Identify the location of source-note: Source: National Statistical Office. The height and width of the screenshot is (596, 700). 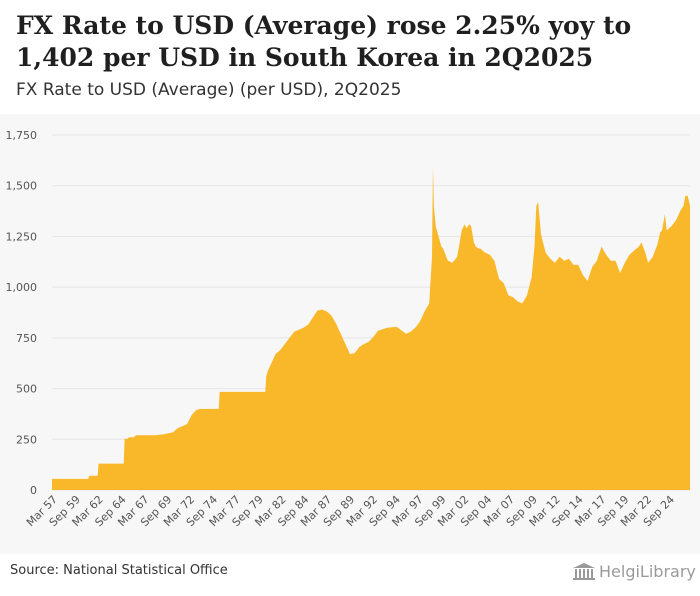
(119, 570).